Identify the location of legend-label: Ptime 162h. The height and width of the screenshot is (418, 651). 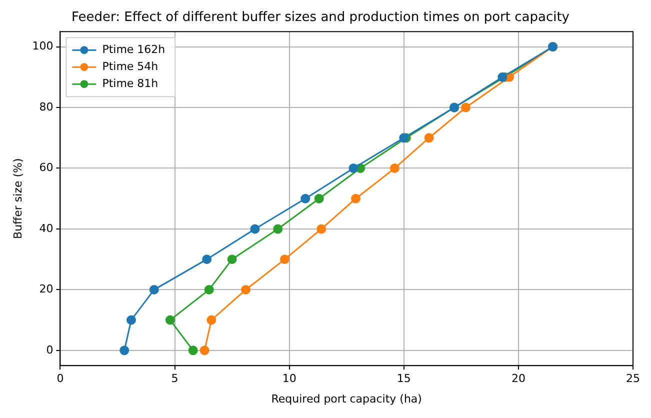
(134, 49).